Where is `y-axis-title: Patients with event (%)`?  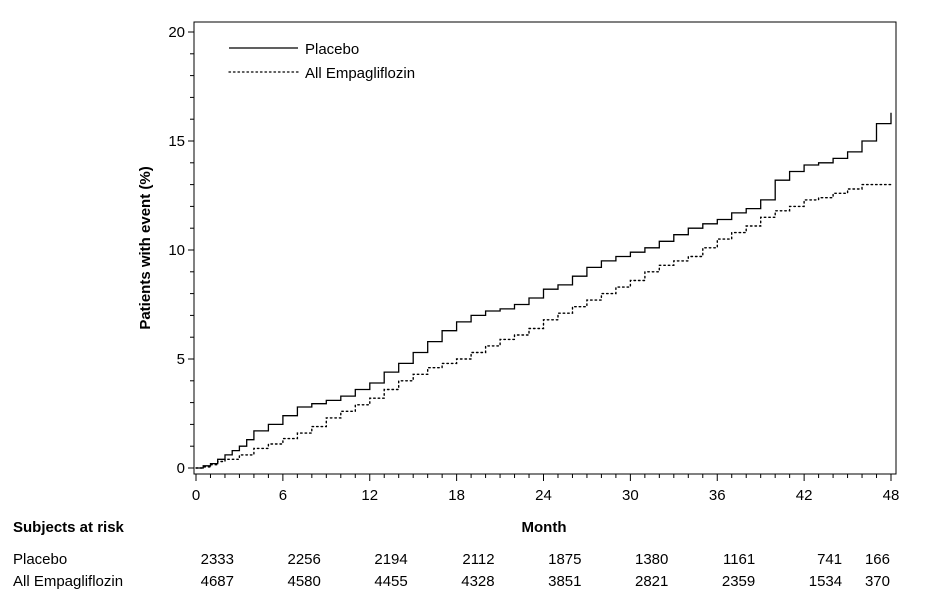 y-axis-title: Patients with event (%) is located at coordinates (145, 247).